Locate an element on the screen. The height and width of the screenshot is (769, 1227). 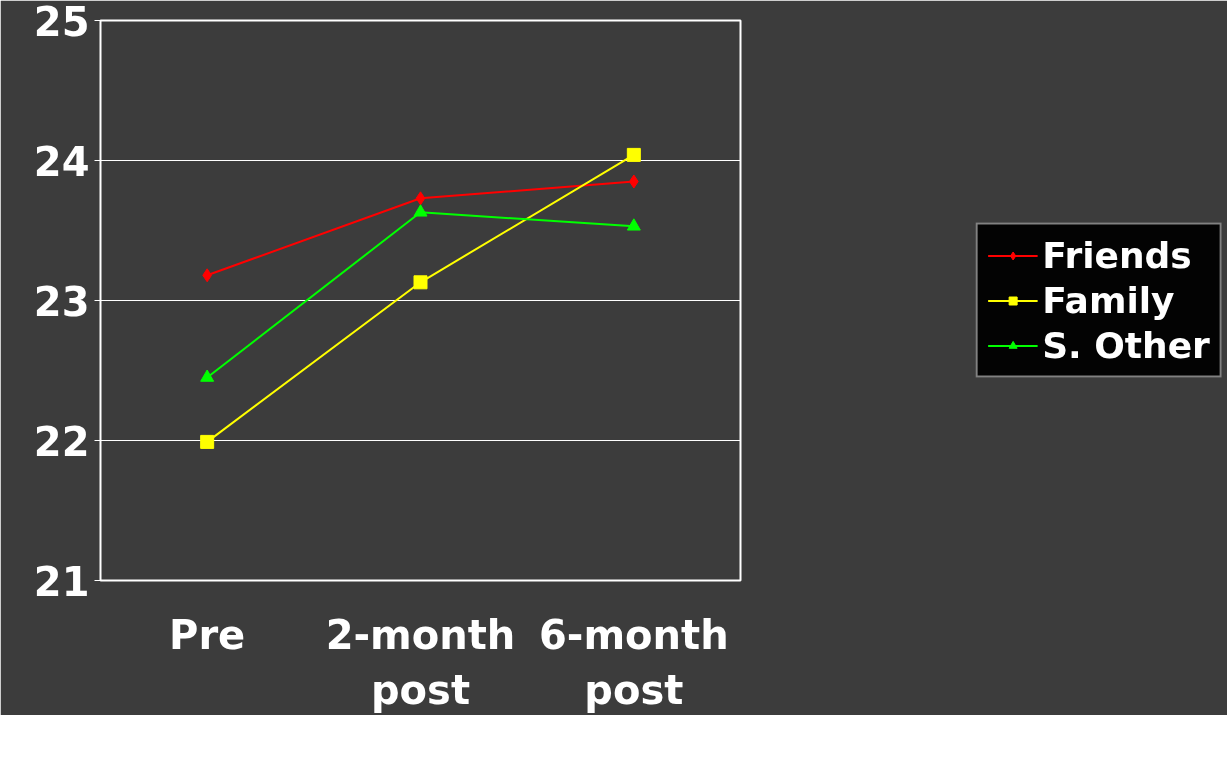
x-tick-label: 6-month post is located at coordinates (634, 662).